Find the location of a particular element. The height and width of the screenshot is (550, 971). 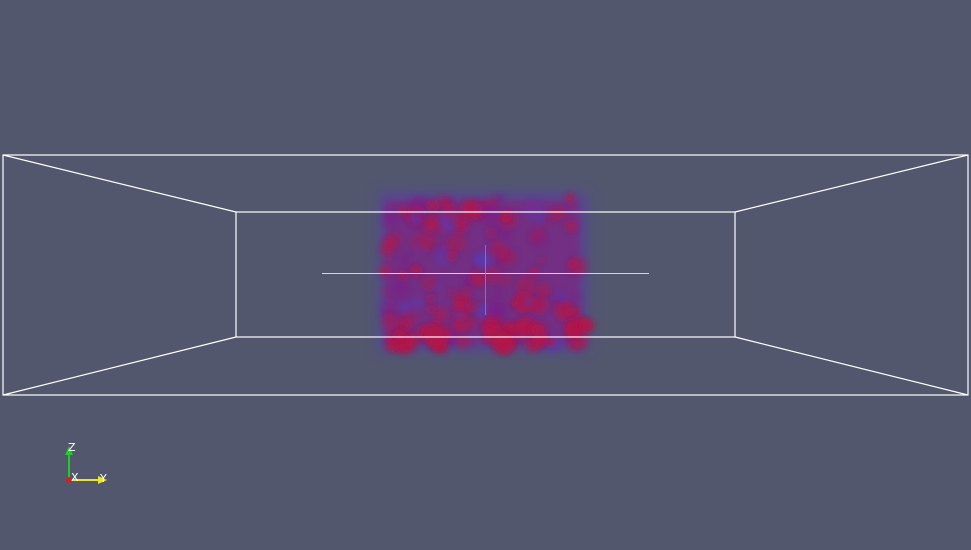

box-edge-top-right is located at coordinates (851, 183).